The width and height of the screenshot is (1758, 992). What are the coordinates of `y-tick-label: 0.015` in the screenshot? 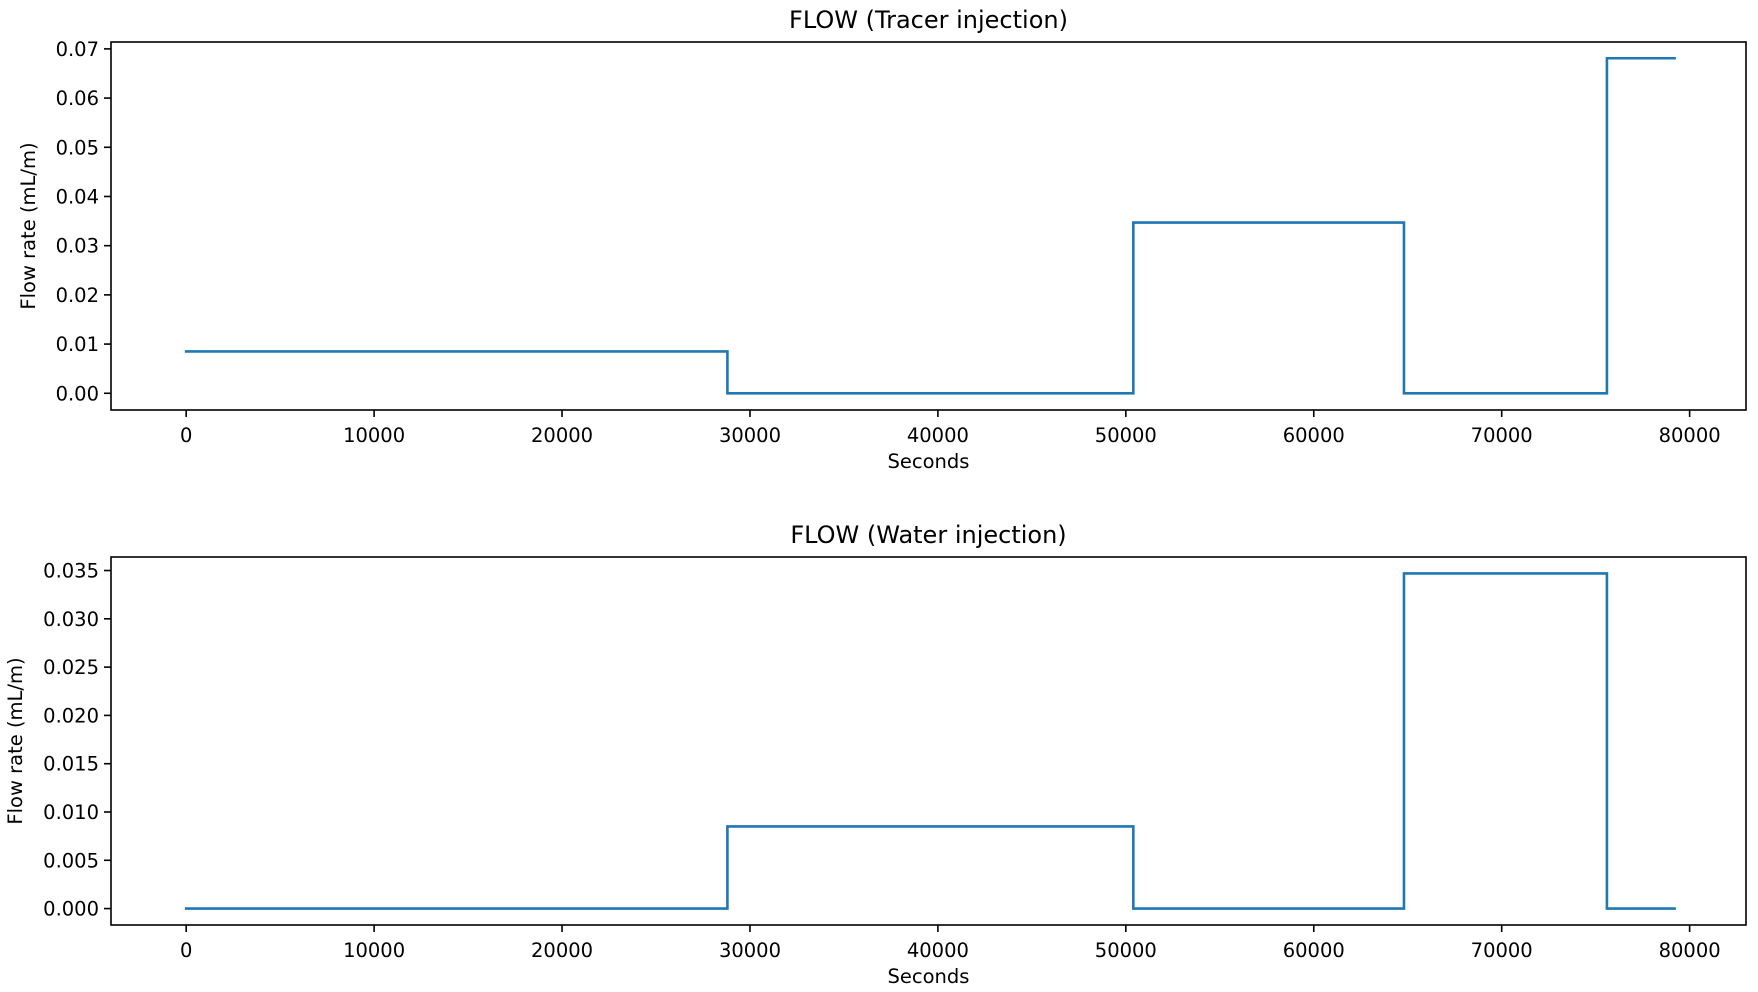 It's located at (71, 764).